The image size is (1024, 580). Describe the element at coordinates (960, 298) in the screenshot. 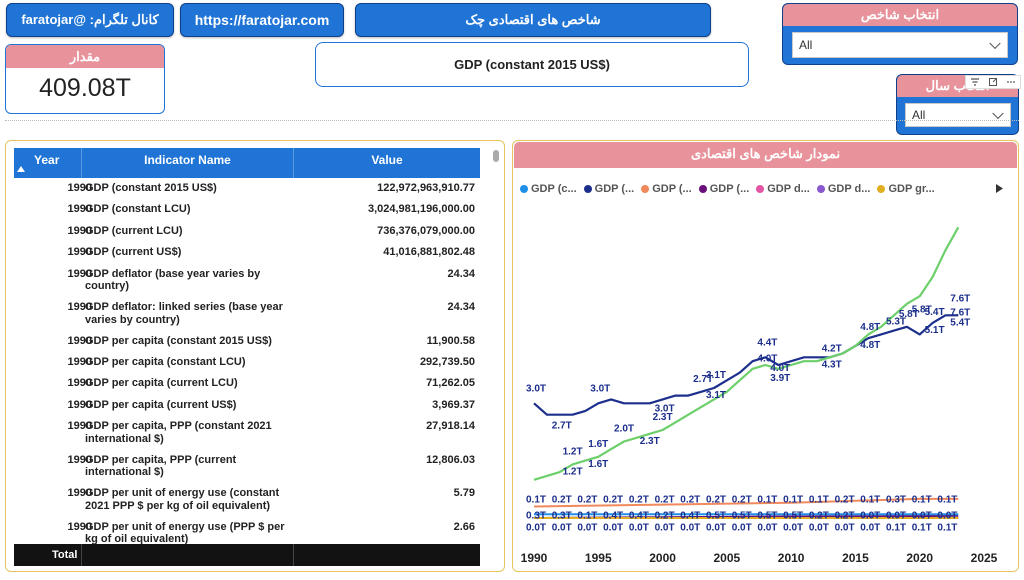

I see `data-label: 7.6T` at that location.